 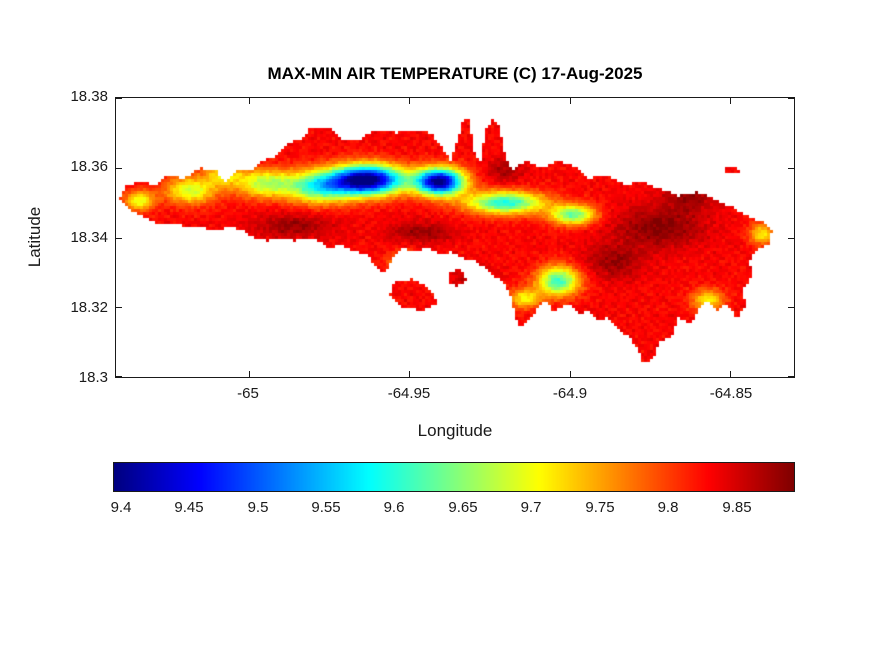 I want to click on colorbar-tick-label: 9.8, so click(x=668, y=507).